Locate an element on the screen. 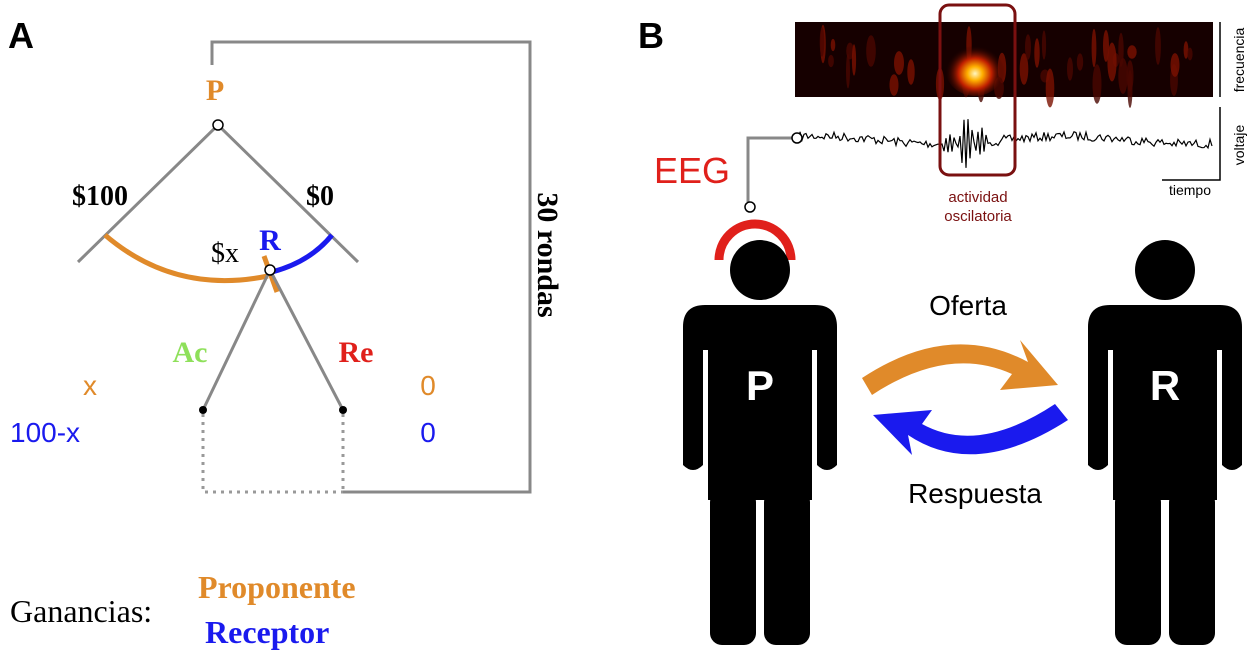 This screenshot has height=650, width=1255. eeg-label: EEG is located at coordinates (692, 170).